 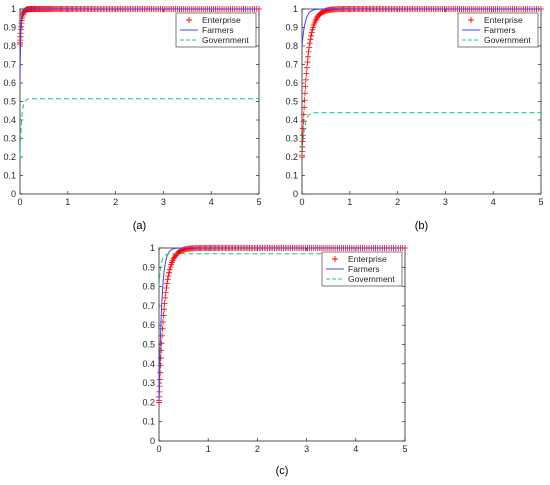 I want to click on y-tick-label: 0, so click(x=152, y=441).